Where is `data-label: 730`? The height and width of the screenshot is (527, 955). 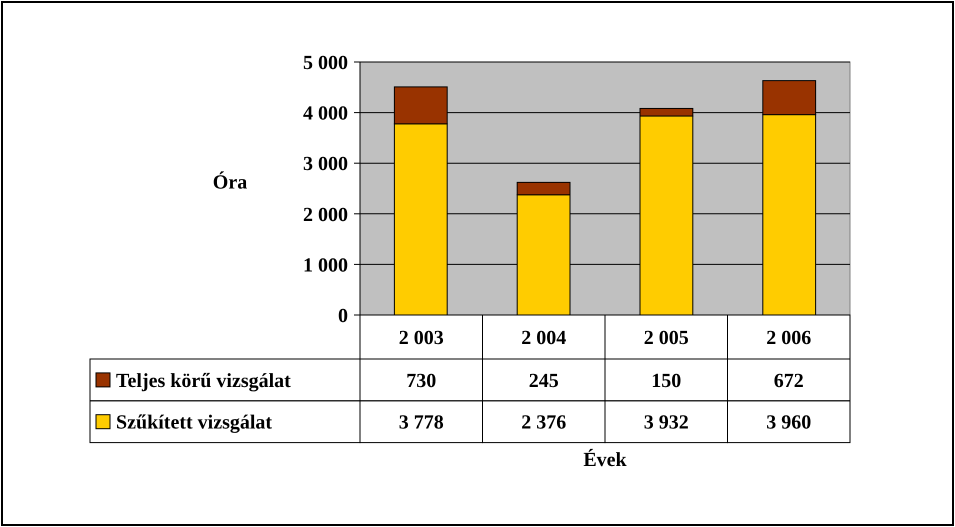
data-label: 730 is located at coordinates (421, 381).